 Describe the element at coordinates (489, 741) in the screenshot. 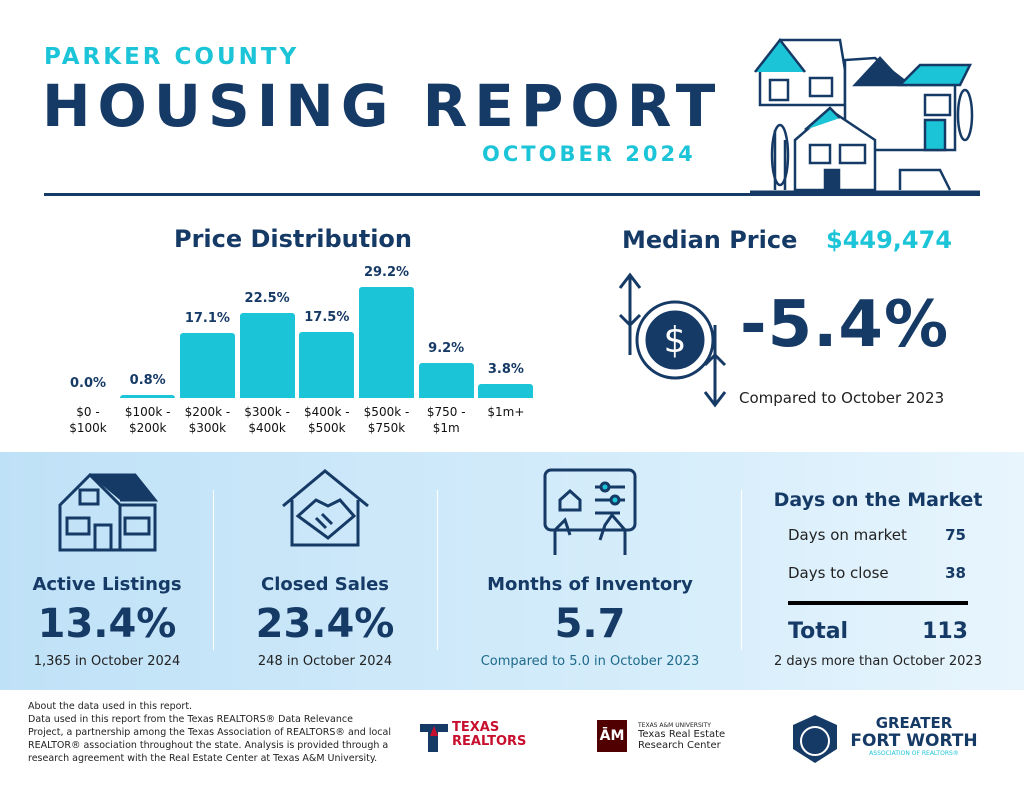

I see `logo-text: REALTORS` at that location.